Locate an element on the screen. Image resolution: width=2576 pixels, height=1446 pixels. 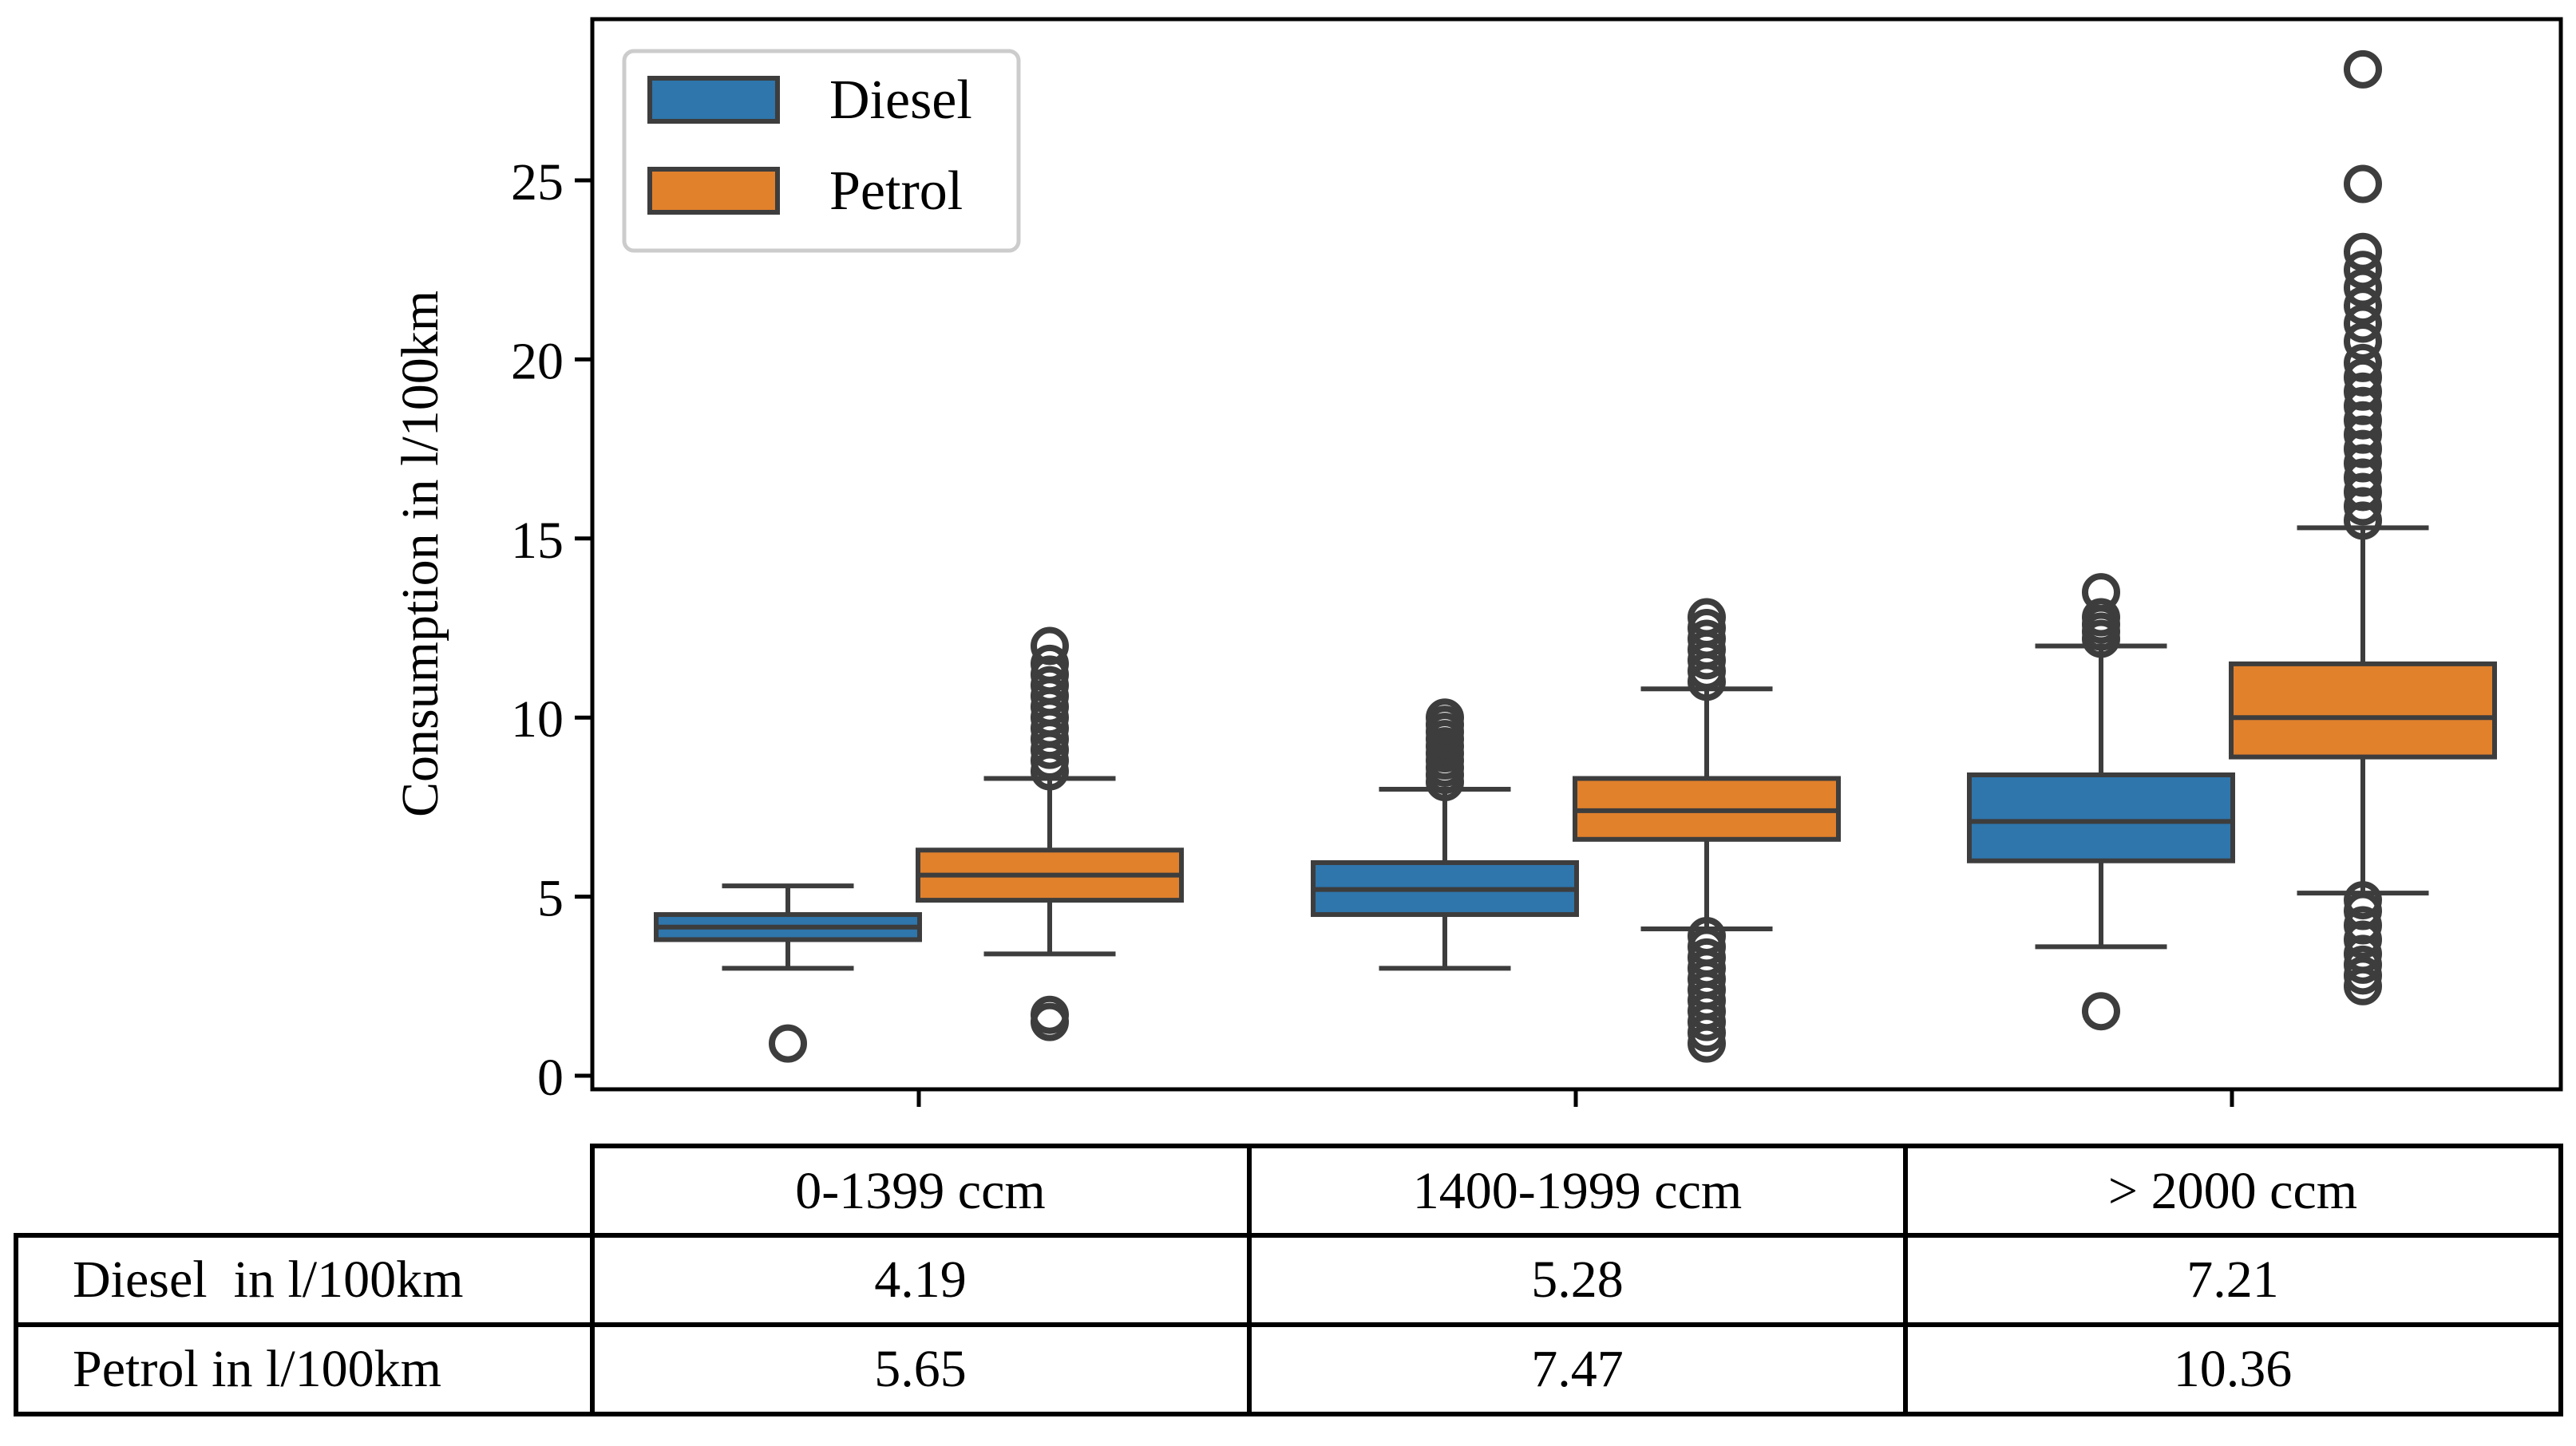
diesel-box-1-outlier is located at coordinates (788, 1043).